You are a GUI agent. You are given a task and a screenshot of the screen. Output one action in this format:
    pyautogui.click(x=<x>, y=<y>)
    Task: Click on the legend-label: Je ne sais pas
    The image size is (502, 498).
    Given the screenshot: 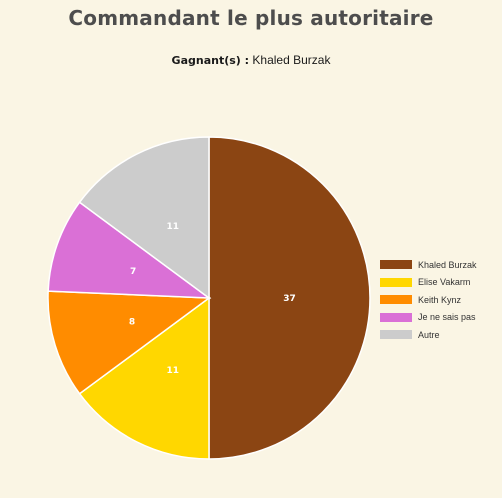 What is the action you would take?
    pyautogui.click(x=447, y=317)
    